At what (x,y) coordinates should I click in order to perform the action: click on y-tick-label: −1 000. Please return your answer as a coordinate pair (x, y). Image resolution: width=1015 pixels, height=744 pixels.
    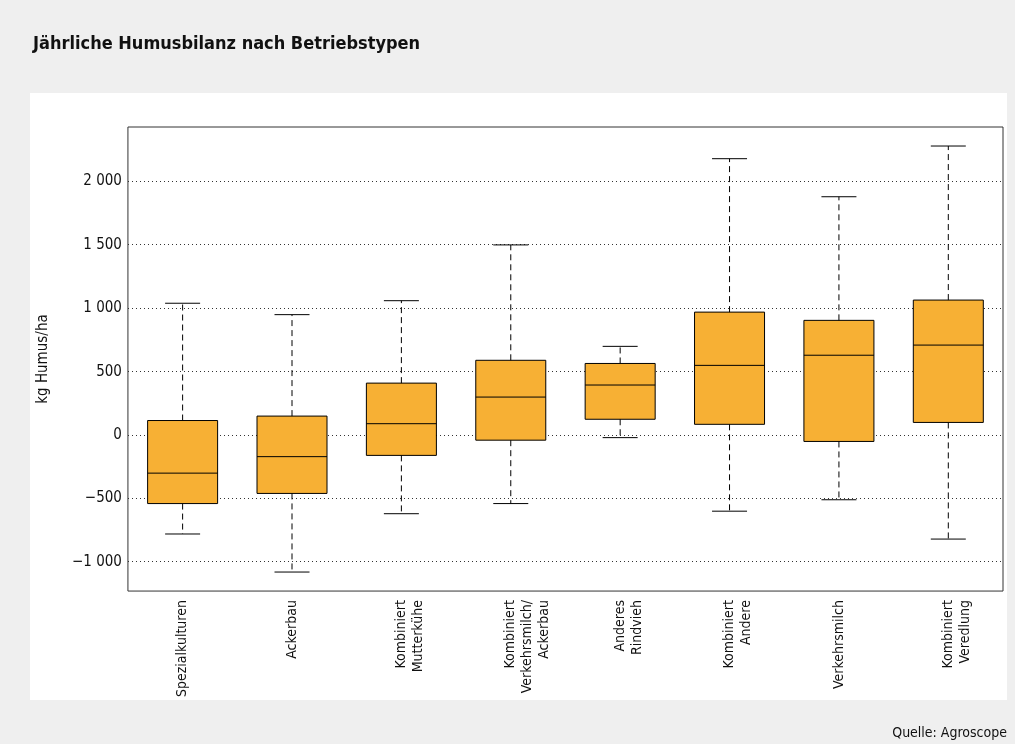
    Looking at the image, I should click on (96, 560).